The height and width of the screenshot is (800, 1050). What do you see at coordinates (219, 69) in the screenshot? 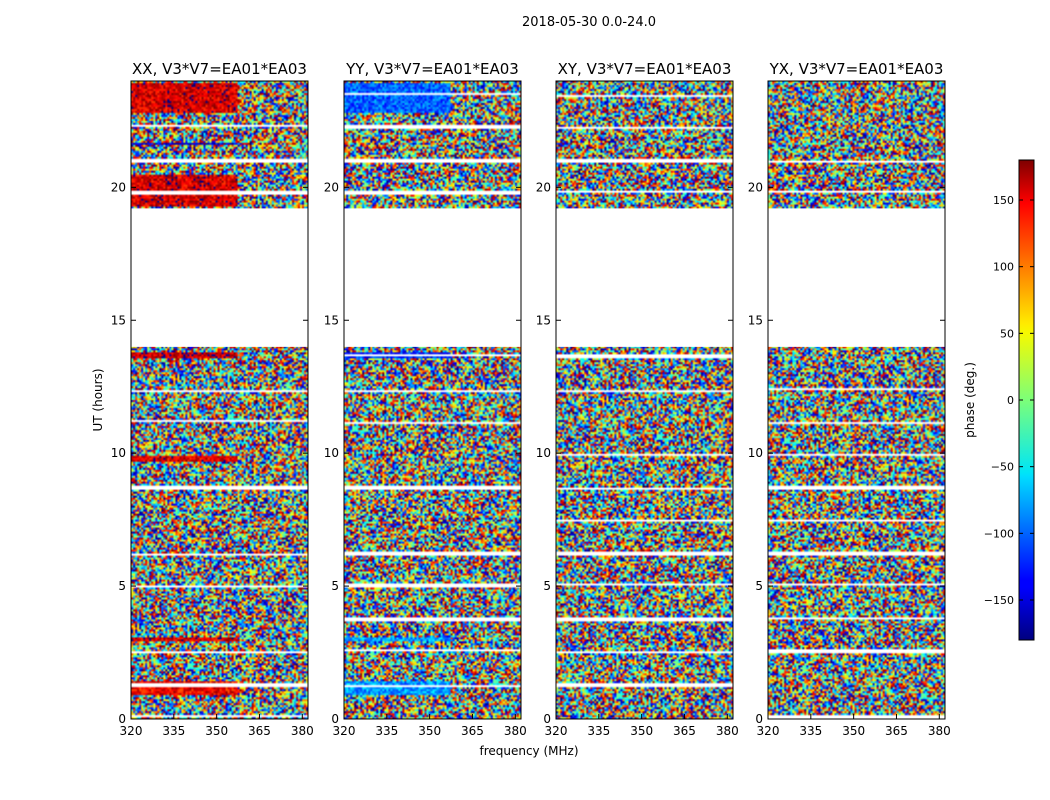
I see `panel-title: XX, V3*V7=EA01*EA03` at bounding box center [219, 69].